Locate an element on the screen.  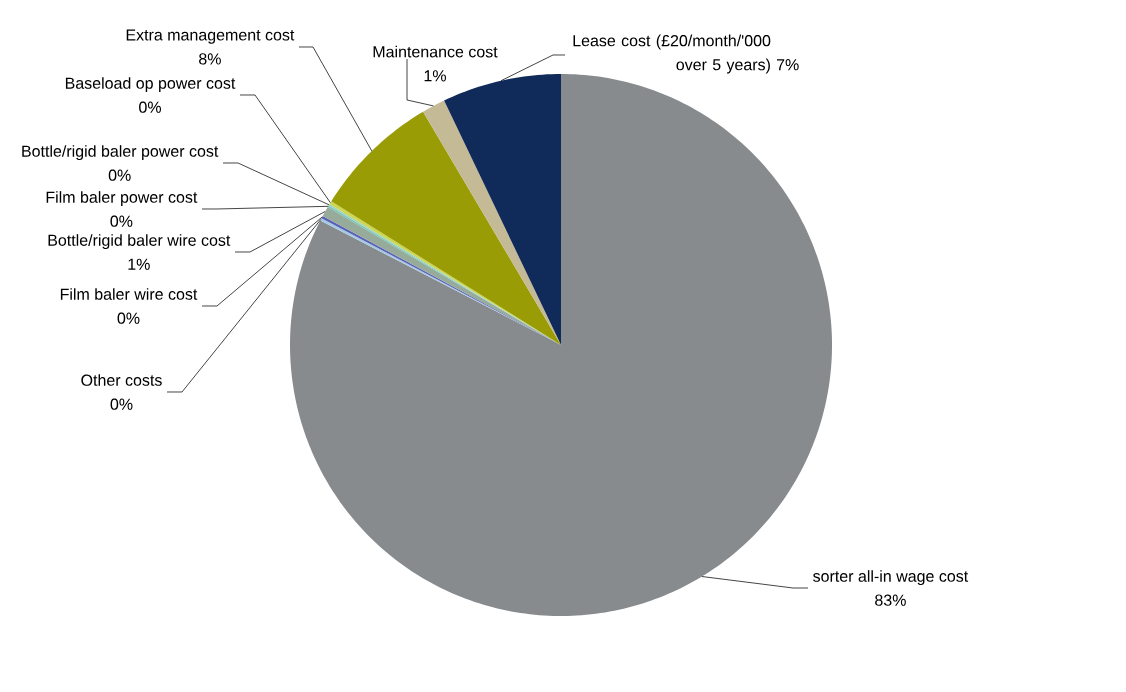
data-label: 7% is located at coordinates (787, 65).